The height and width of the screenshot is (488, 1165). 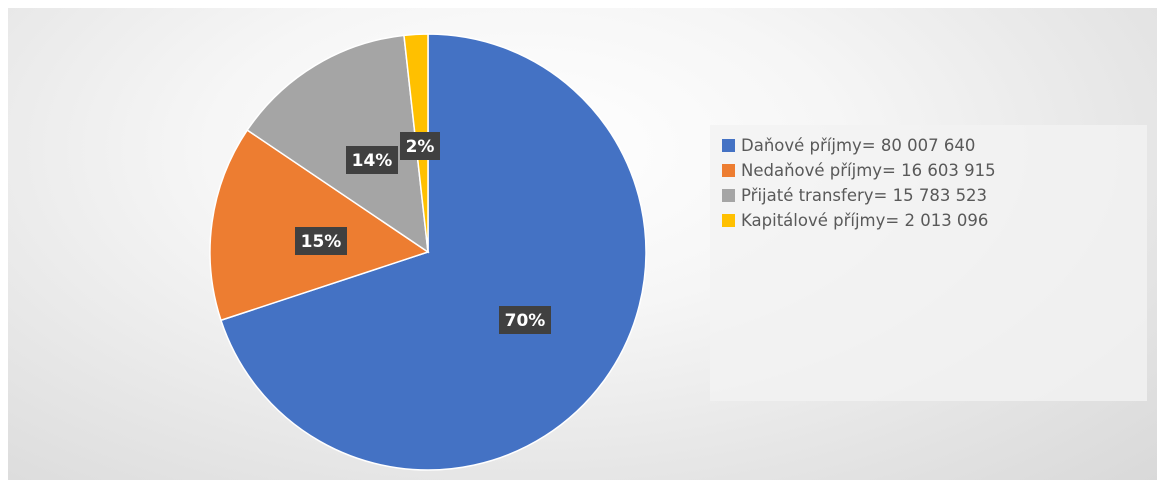 I want to click on legend-swatch-kapitalove-prijmy, so click(x=728, y=220).